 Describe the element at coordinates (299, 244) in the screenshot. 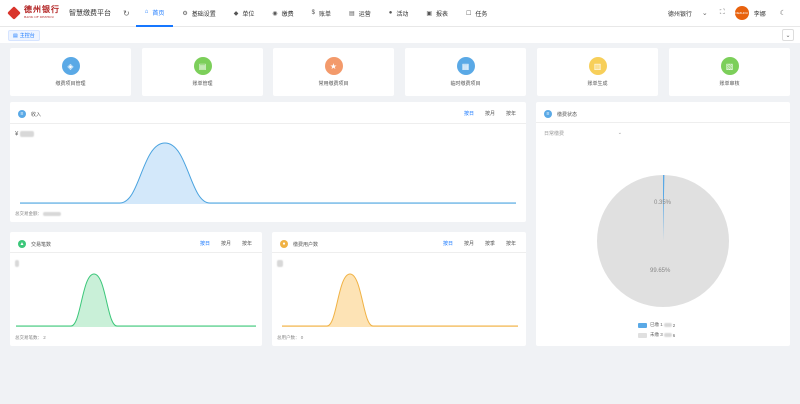

I see `users-title: ● 缴费用户数` at that location.